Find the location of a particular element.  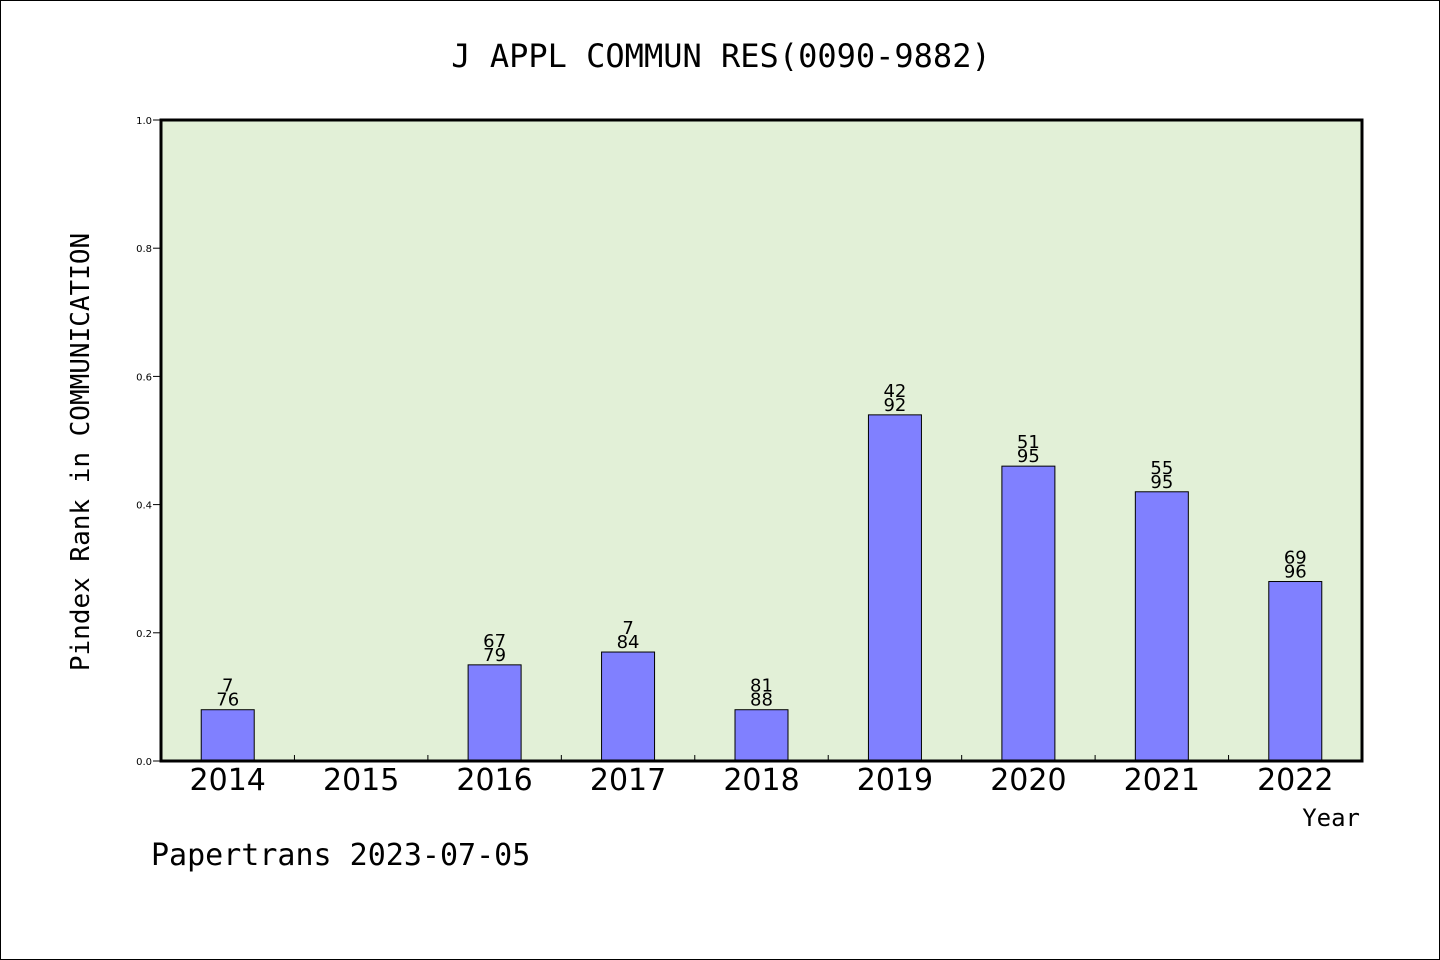

y-tick-label-5: 1.0 is located at coordinates (144, 121).